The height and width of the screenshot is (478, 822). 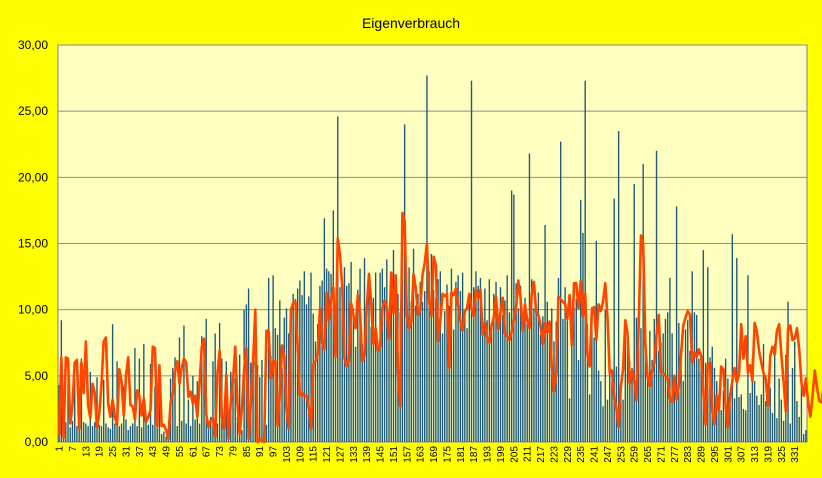 I want to click on y-tick-label: 5,00, so click(x=37, y=376).